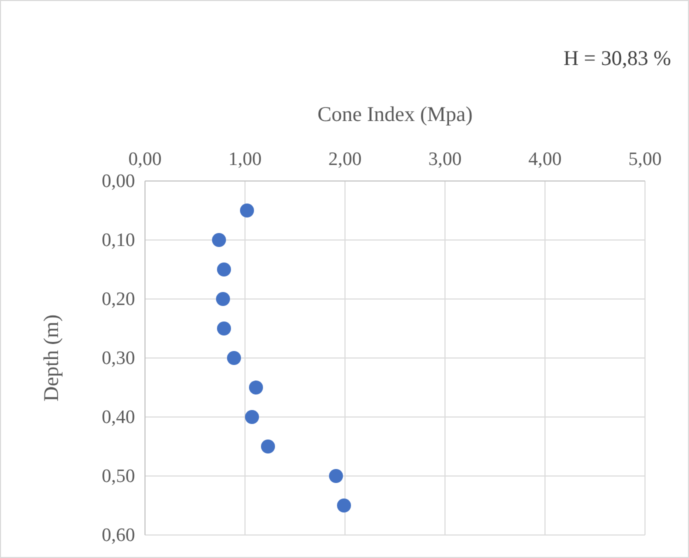  What do you see at coordinates (145, 159) in the screenshot?
I see `x-tick-label: 0,00` at bounding box center [145, 159].